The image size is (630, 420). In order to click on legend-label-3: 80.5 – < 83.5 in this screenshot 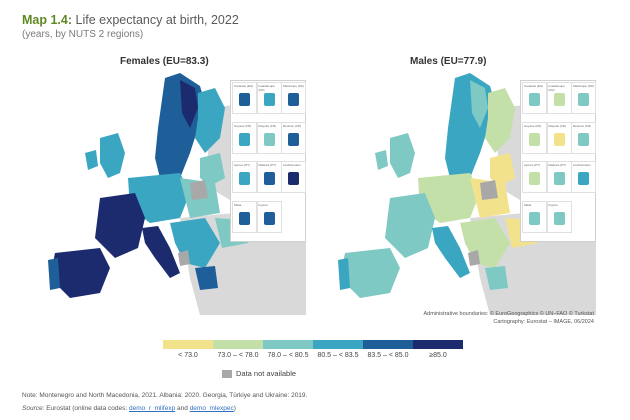, I will do `click(338, 355)`.